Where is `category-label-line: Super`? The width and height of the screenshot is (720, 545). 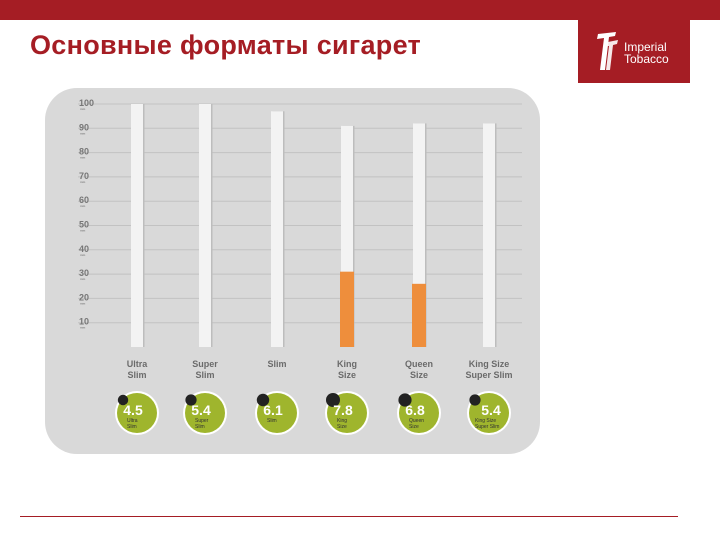 category-label-line: Super is located at coordinates (205, 364).